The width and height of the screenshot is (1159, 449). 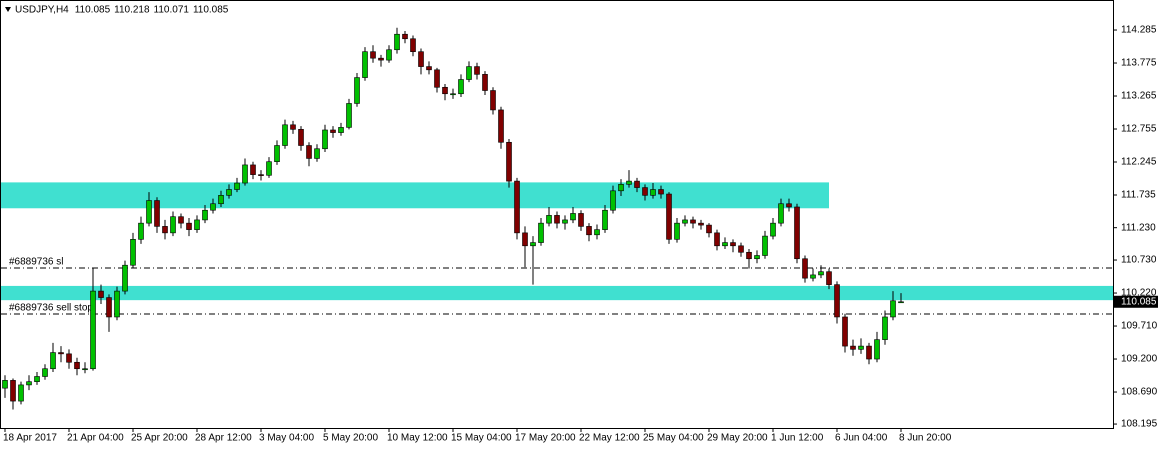 What do you see at coordinates (132, 10) in the screenshot?
I see `ohlc-value: 110.218` at bounding box center [132, 10].